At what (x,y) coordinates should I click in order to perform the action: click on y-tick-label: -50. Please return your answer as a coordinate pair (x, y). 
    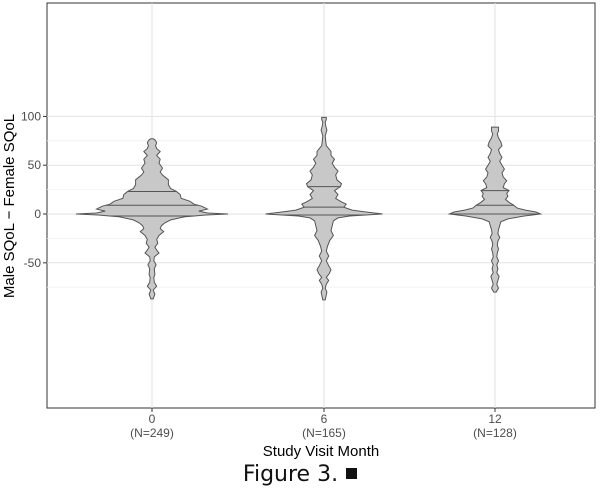
    Looking at the image, I should click on (33, 263).